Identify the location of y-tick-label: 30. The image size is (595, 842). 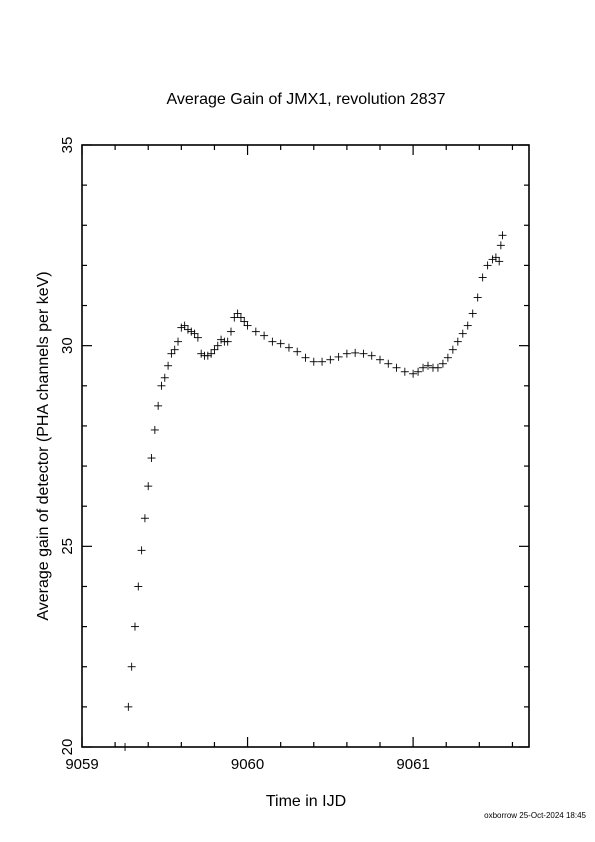
(67, 345).